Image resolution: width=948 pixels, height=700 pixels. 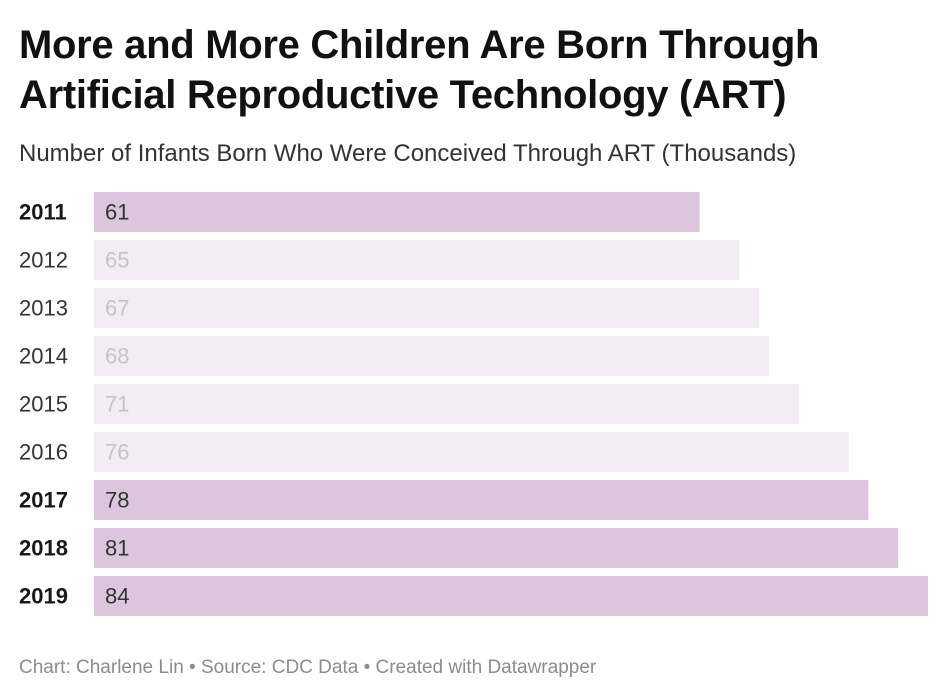 I want to click on bar-row-2014: 2014 68, so click(x=394, y=356).